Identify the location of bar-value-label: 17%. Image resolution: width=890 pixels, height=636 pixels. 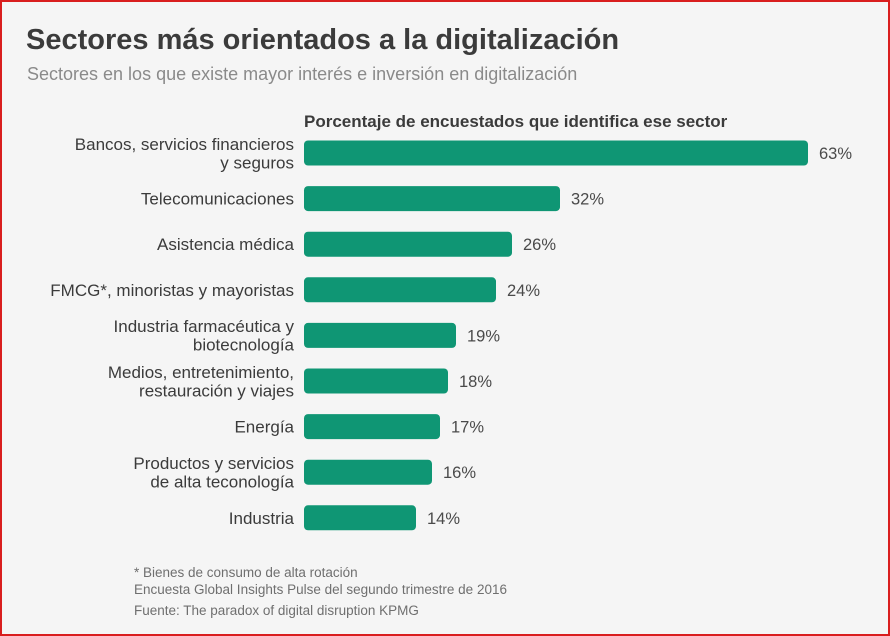
(467, 428).